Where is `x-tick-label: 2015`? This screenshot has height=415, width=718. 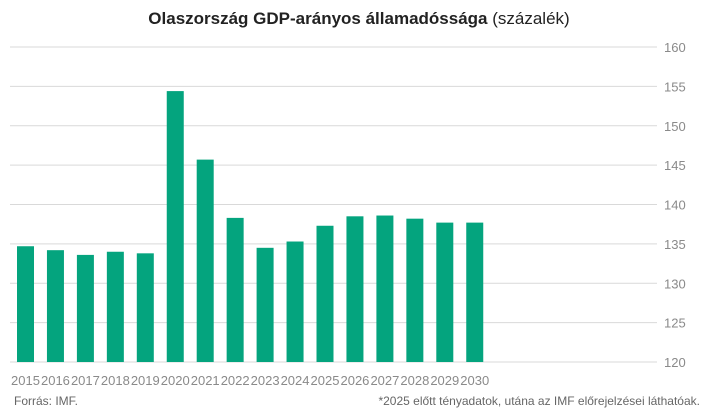 x-tick-label: 2015 is located at coordinates (25, 380).